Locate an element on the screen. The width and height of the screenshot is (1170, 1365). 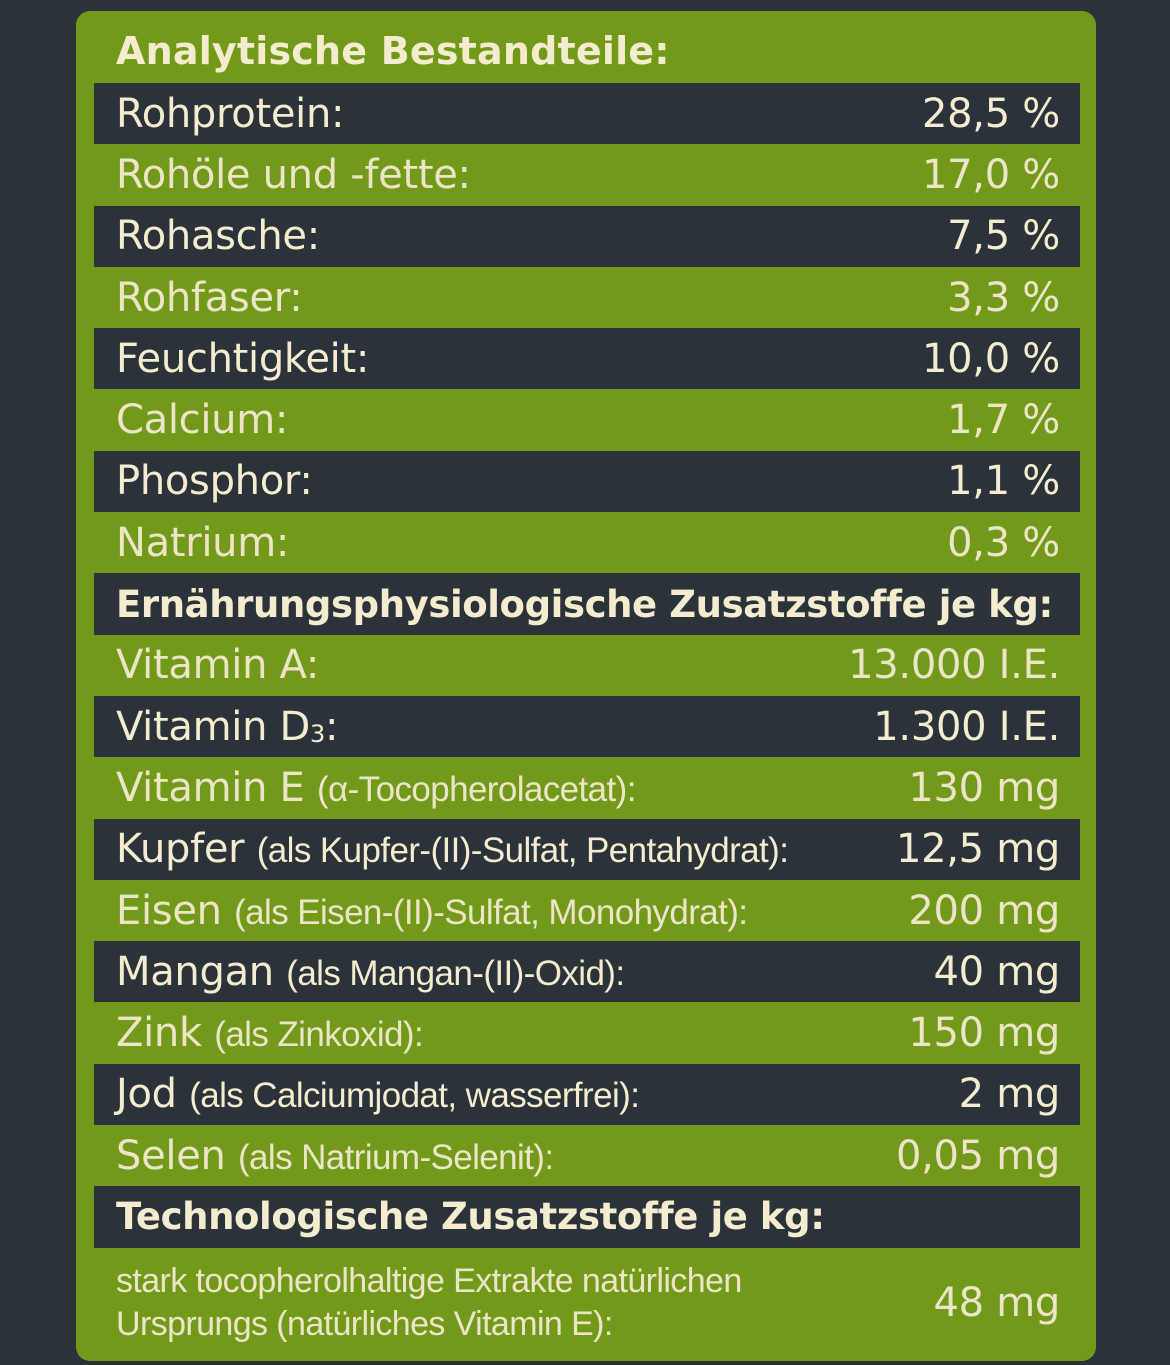
row-value: 0,05 mg is located at coordinates (977, 1155).